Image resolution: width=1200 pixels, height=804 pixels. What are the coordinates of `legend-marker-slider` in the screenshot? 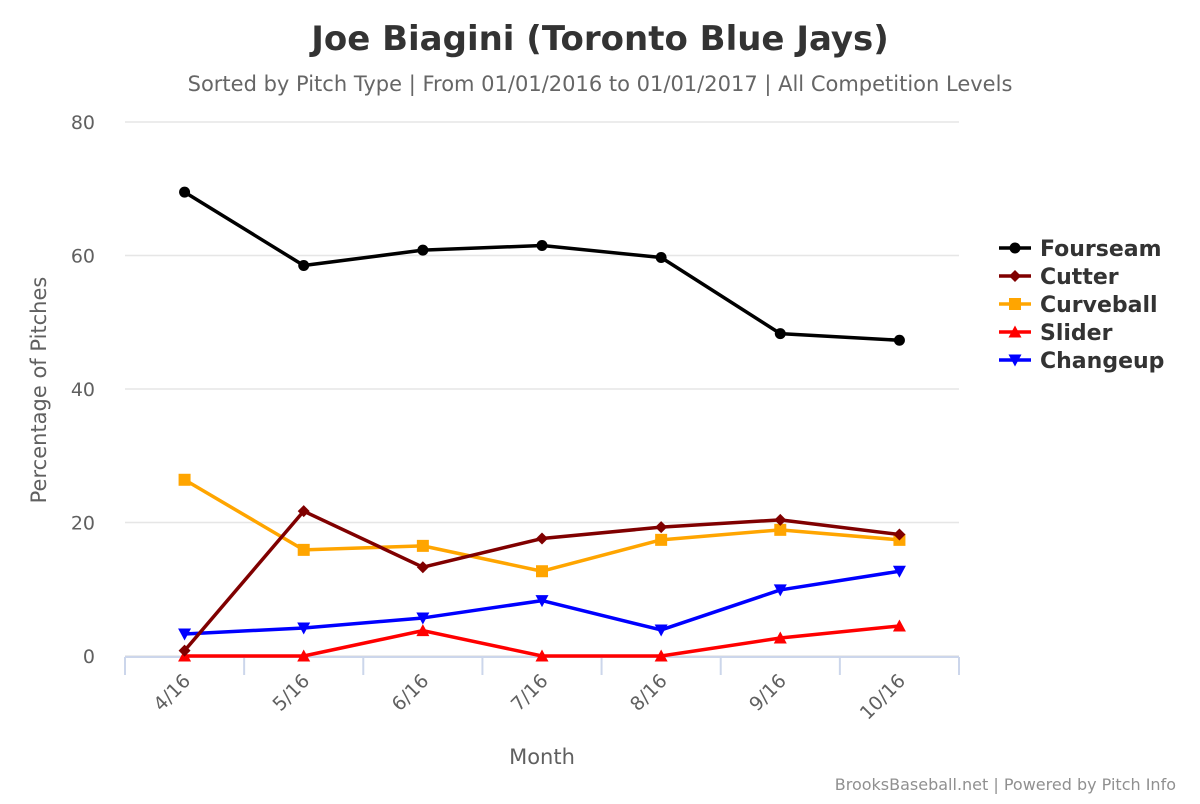 It's located at (1015, 331).